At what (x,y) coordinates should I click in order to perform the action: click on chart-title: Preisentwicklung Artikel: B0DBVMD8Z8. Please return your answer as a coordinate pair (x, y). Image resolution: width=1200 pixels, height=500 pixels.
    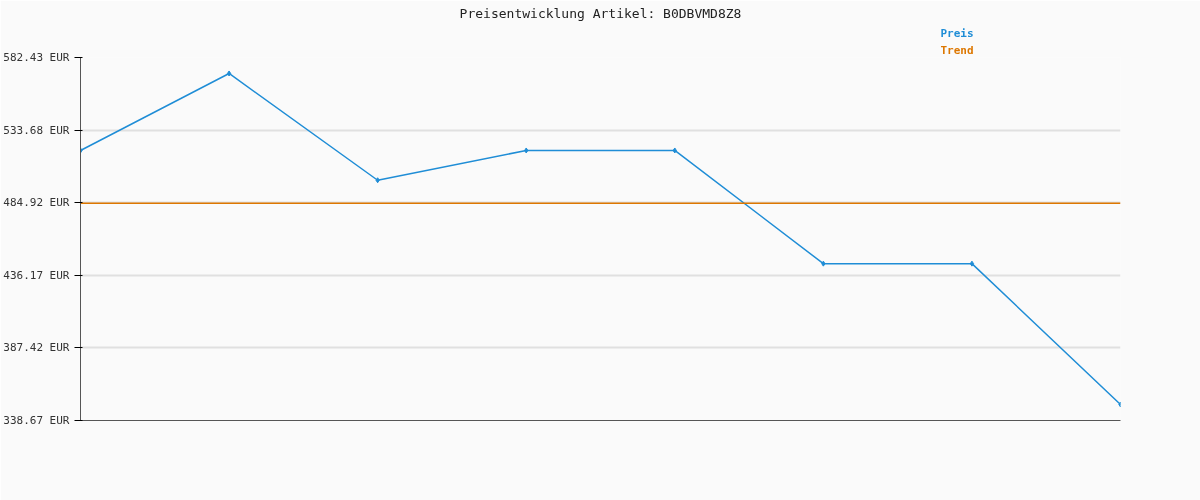
    Looking at the image, I should click on (600, 13).